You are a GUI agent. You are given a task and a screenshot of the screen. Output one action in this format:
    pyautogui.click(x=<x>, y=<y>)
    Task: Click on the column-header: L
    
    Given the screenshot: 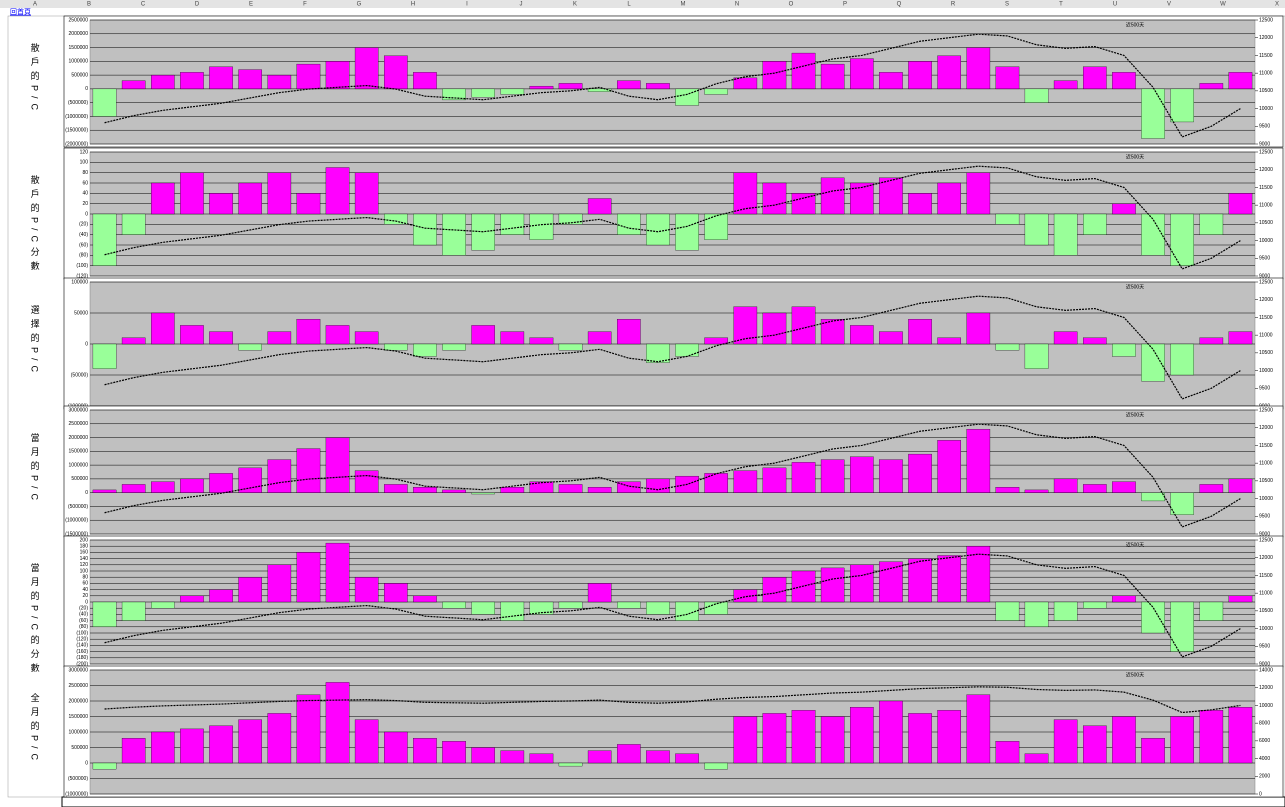 What is the action you would take?
    pyautogui.click(x=629, y=5)
    